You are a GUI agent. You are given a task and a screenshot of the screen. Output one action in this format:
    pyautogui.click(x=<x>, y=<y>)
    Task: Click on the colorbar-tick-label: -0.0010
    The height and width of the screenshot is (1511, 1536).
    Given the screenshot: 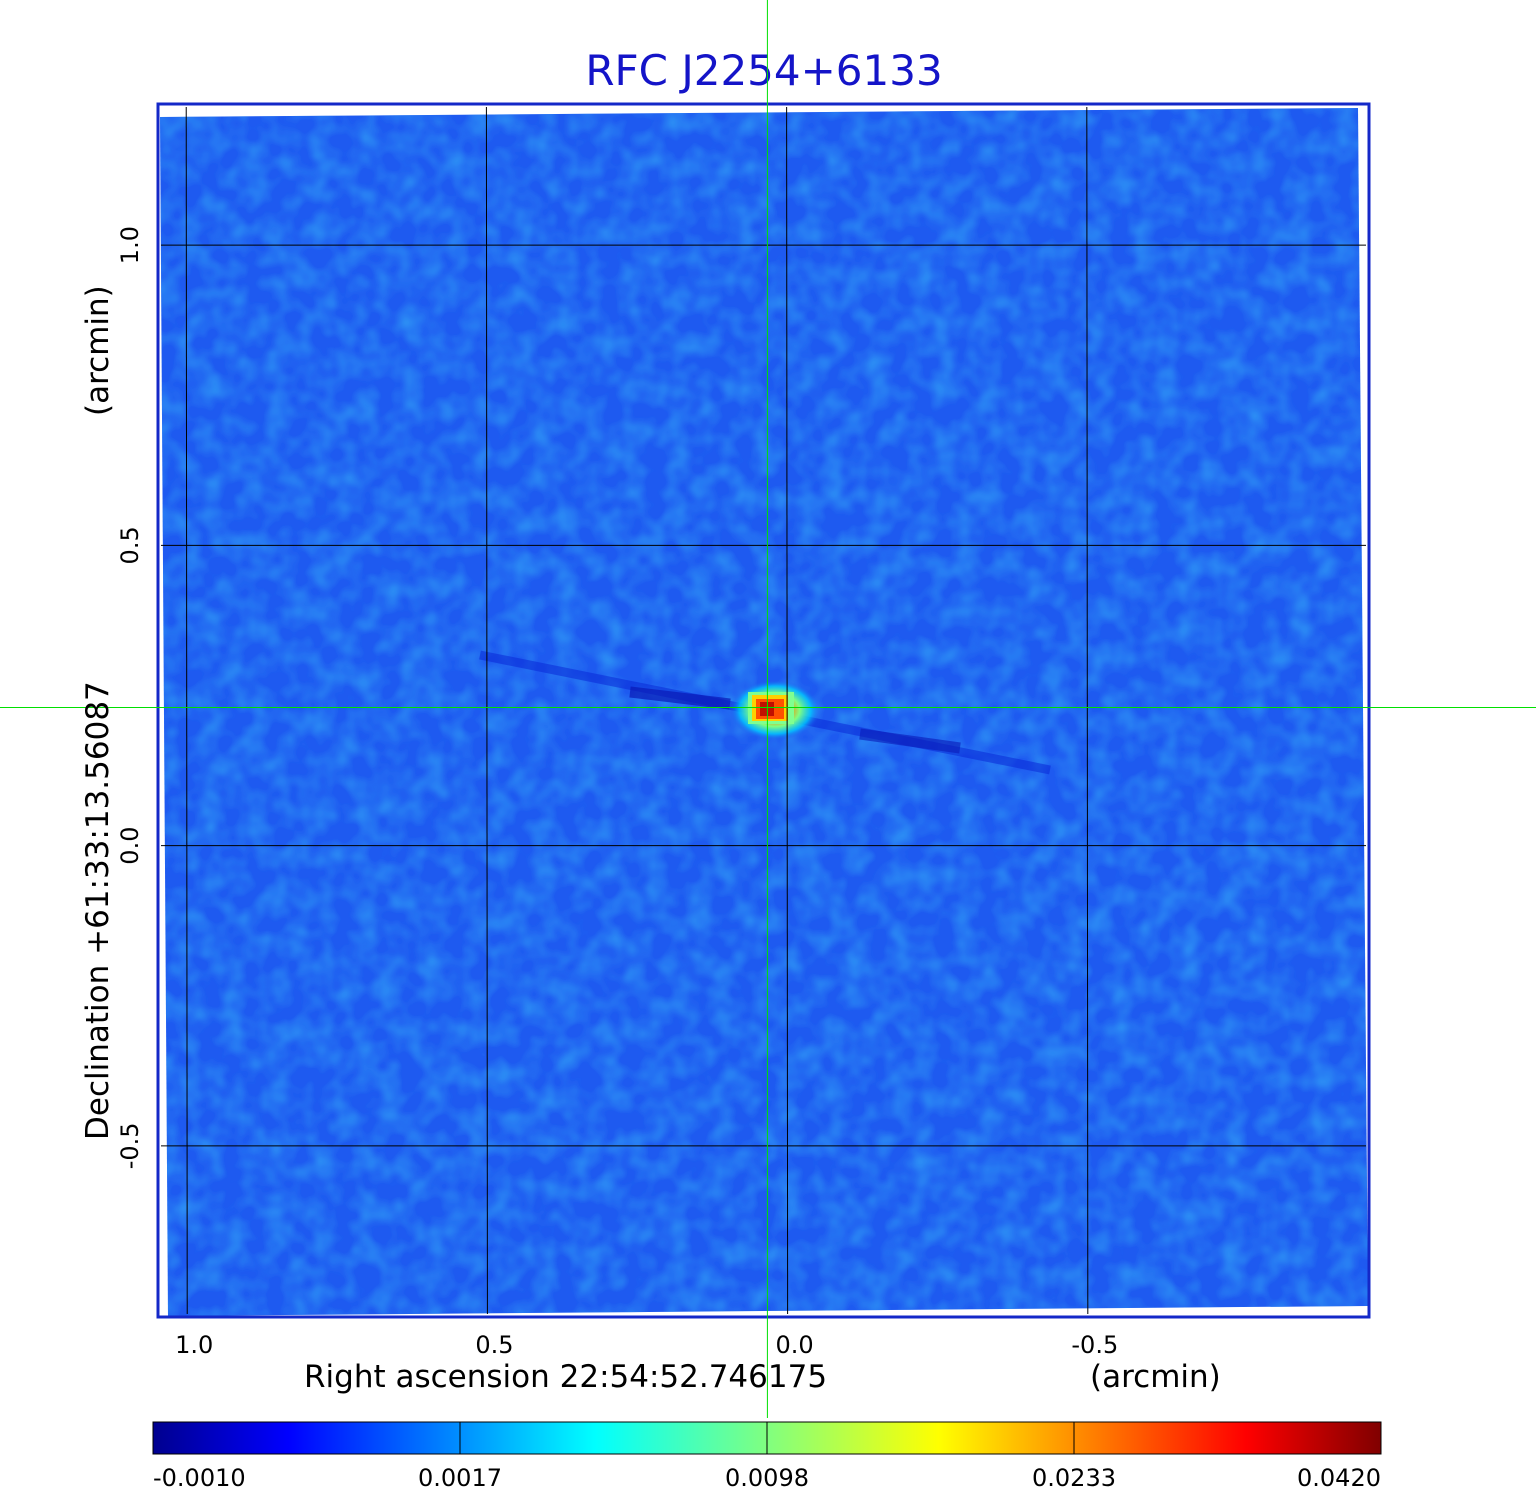 What is the action you would take?
    pyautogui.click(x=199, y=1478)
    